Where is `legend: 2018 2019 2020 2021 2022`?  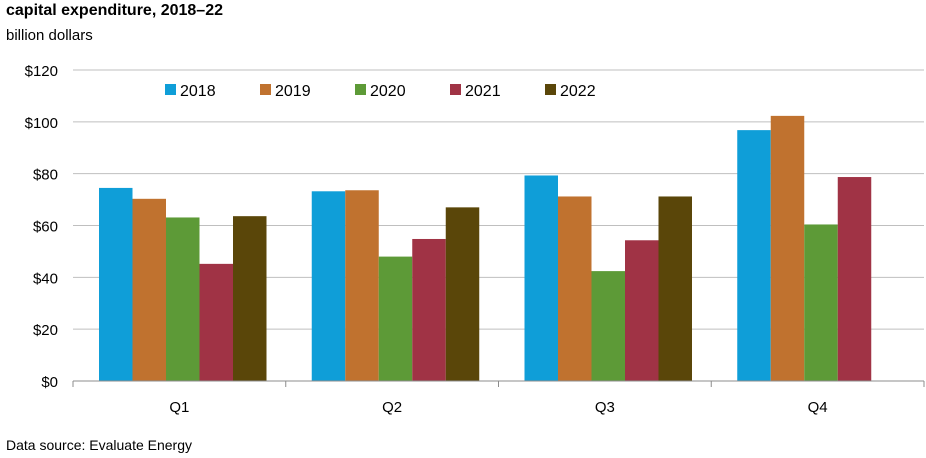 legend: 2018 2019 2020 2021 2022 is located at coordinates (380, 91).